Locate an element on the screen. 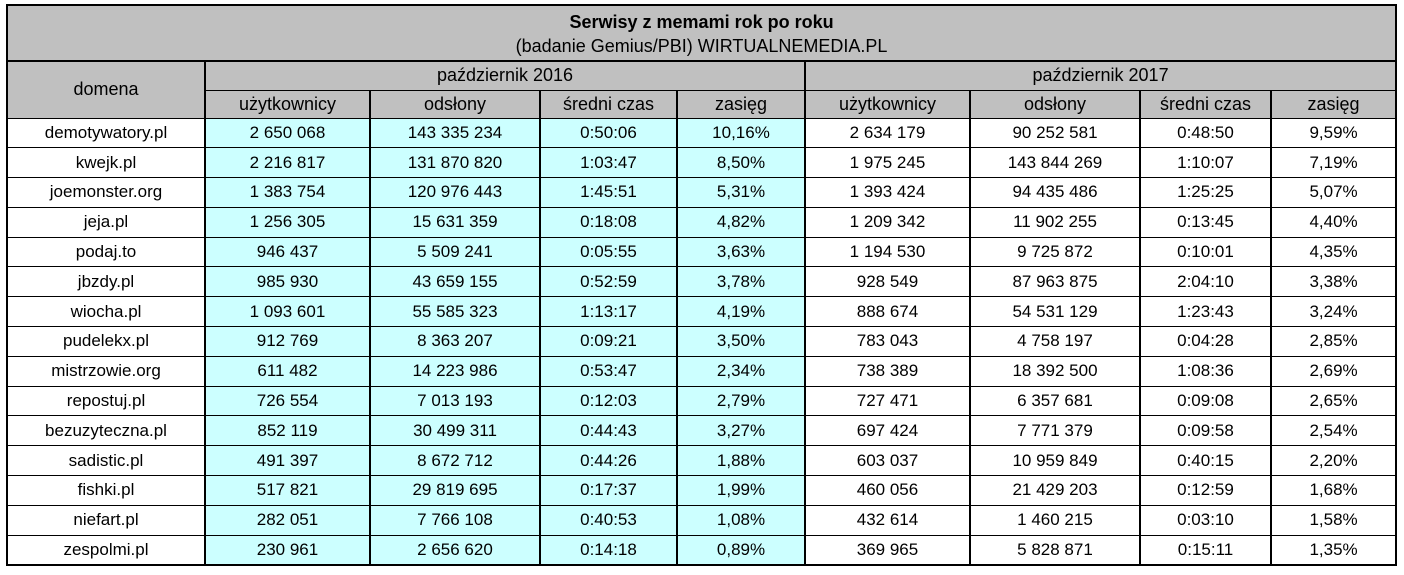  value-cell-2016: 946 437 is located at coordinates (287, 252).